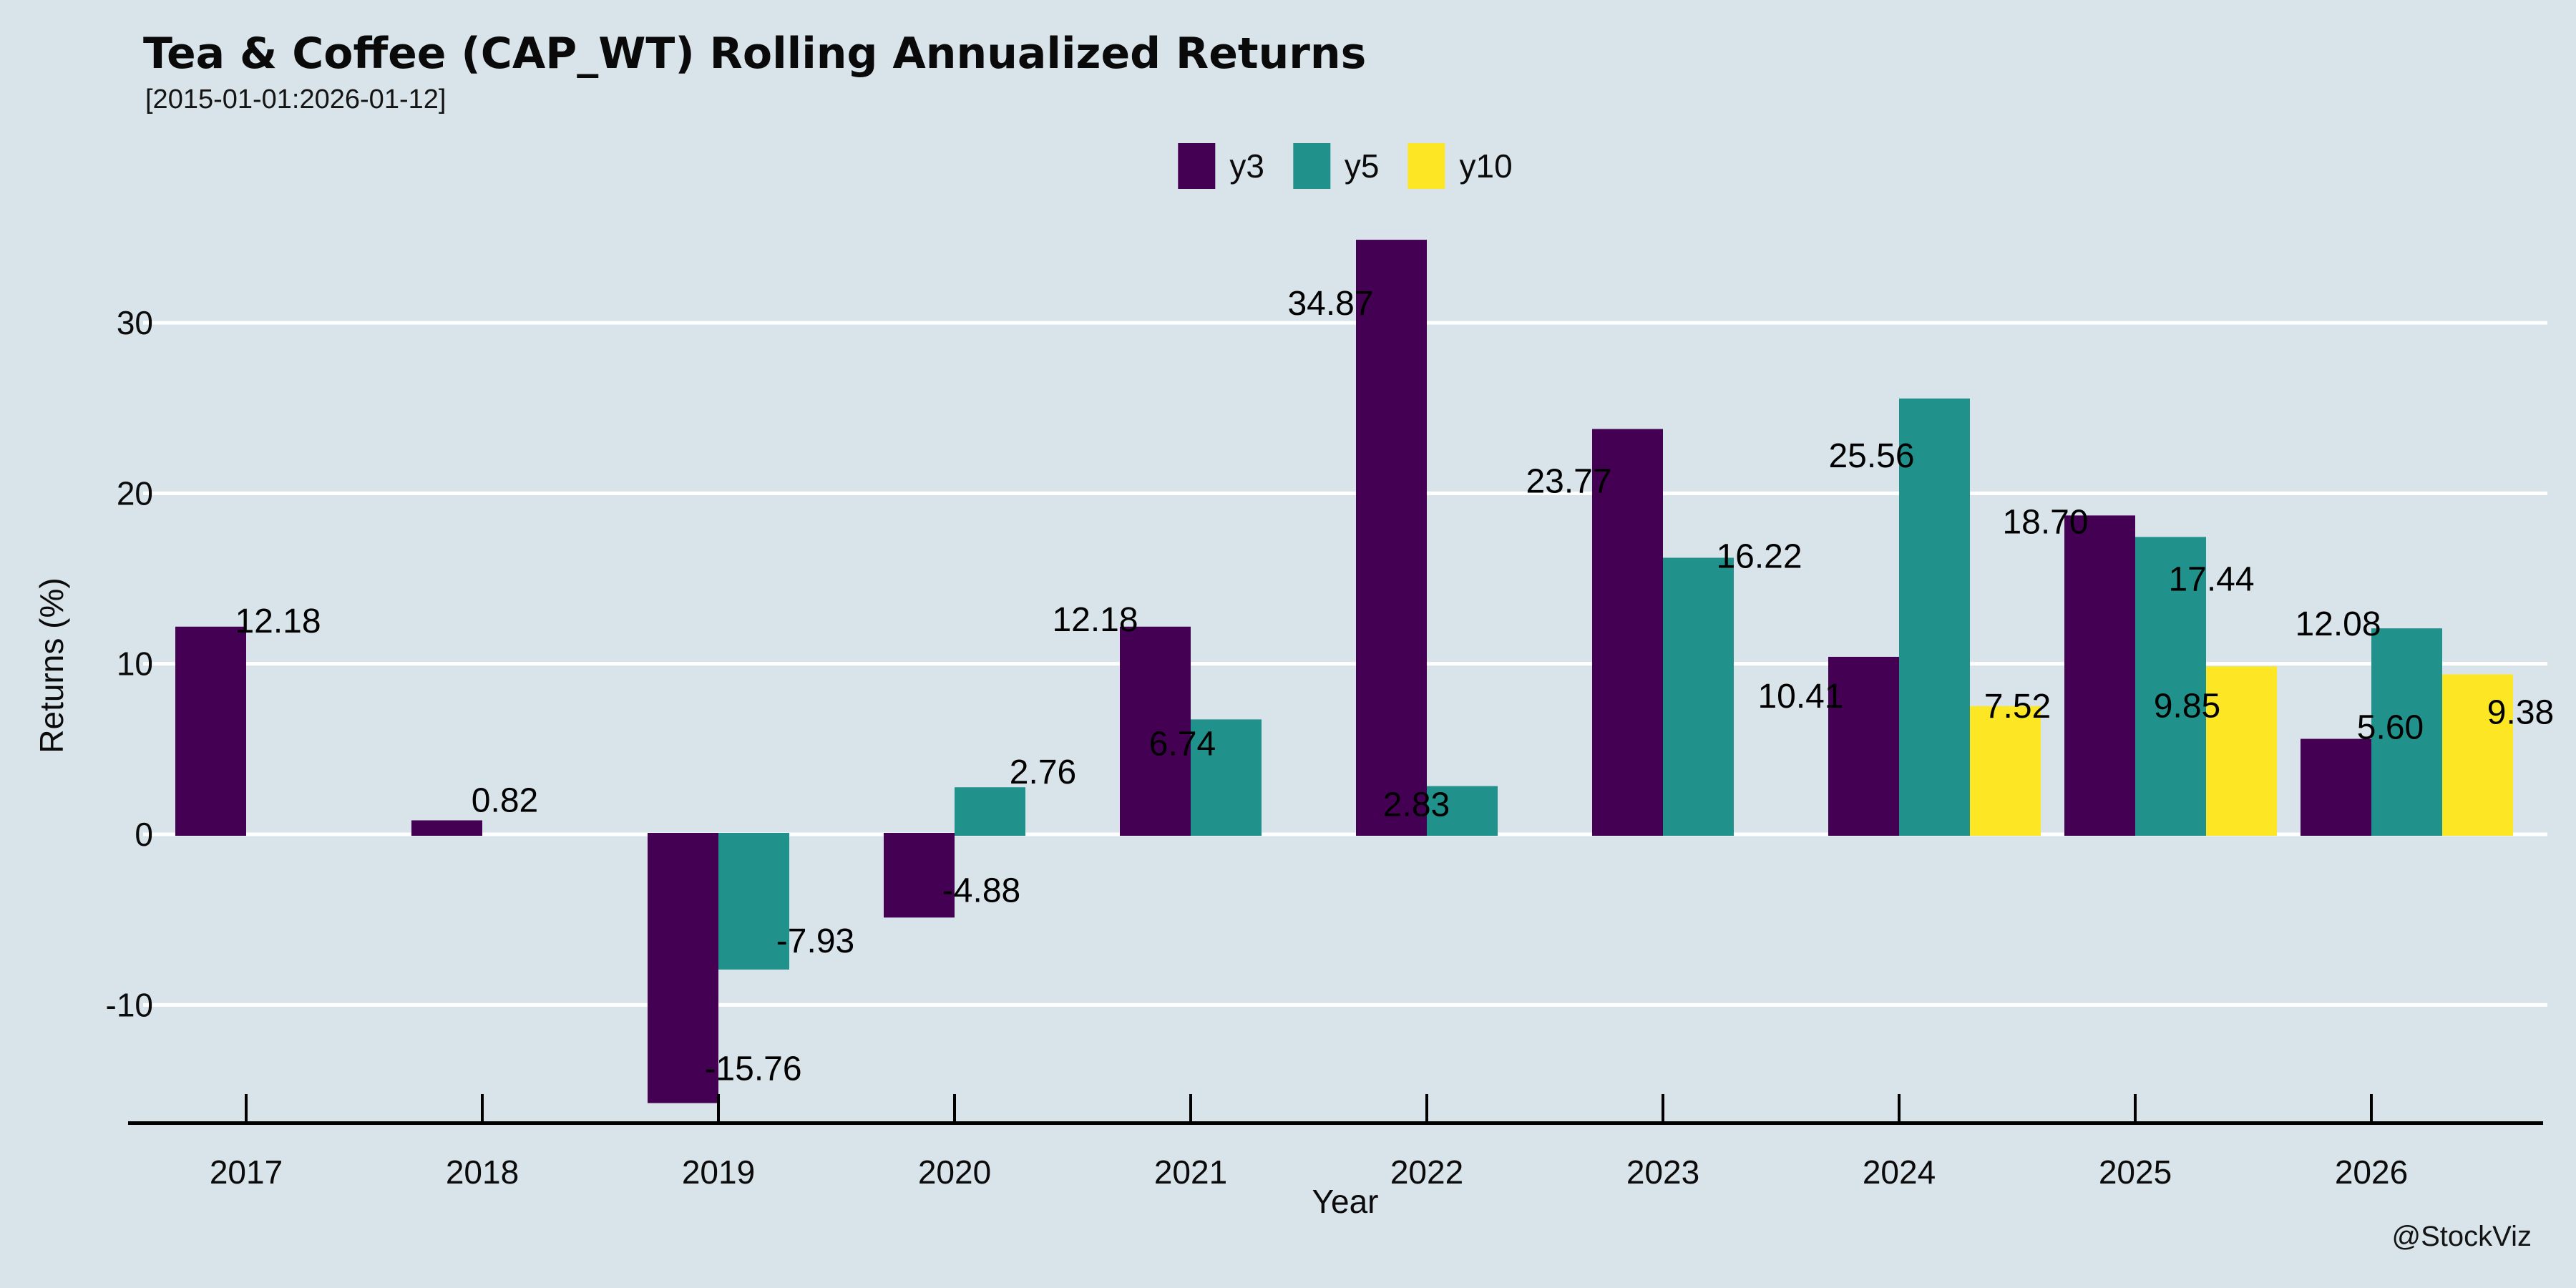 The image size is (2576, 1288). I want to click on legend-label-y3: y3, so click(1246, 166).